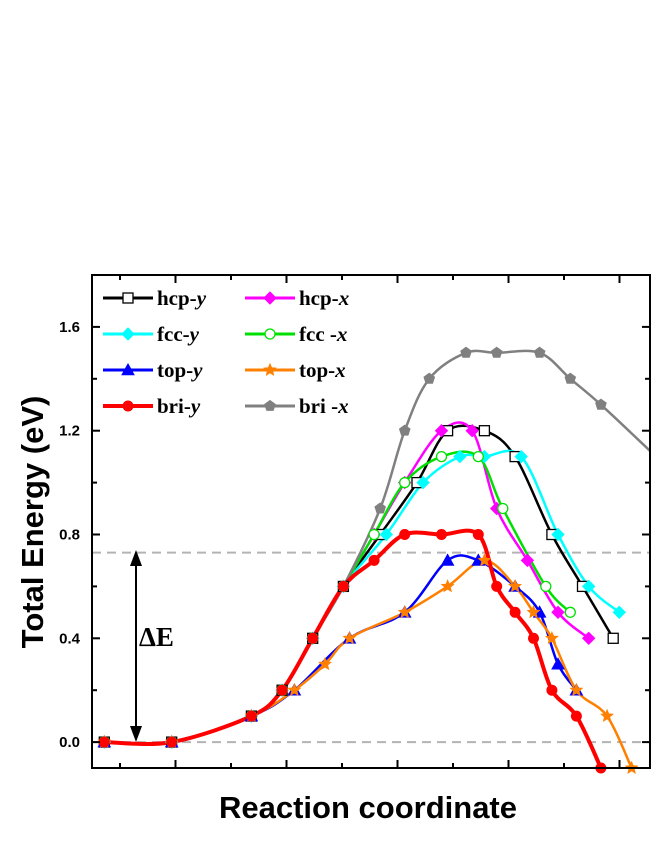 The width and height of the screenshot is (664, 860). I want to click on legend-label: hcp-x, so click(324, 298).